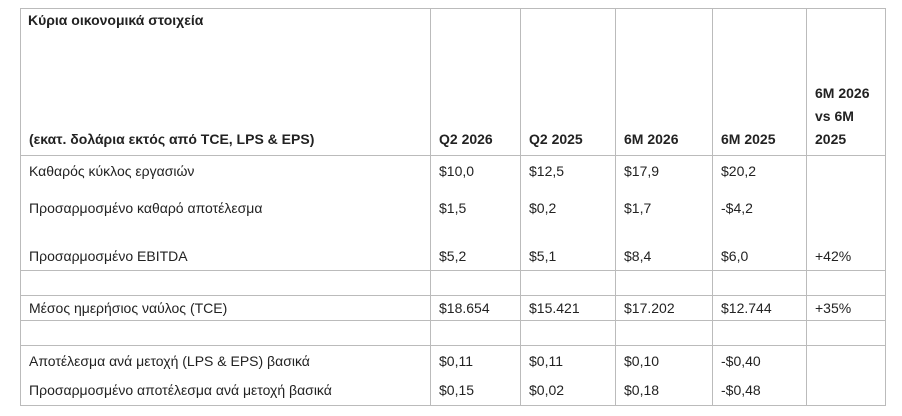 This screenshot has height=416, width=902. I want to click on cell: $18.654, so click(475, 308).